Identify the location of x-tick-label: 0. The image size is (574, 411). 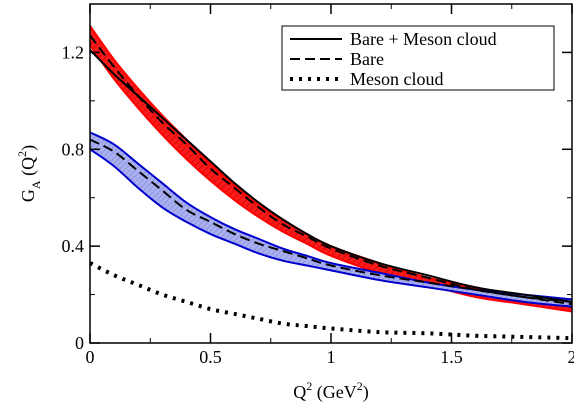
(90, 357).